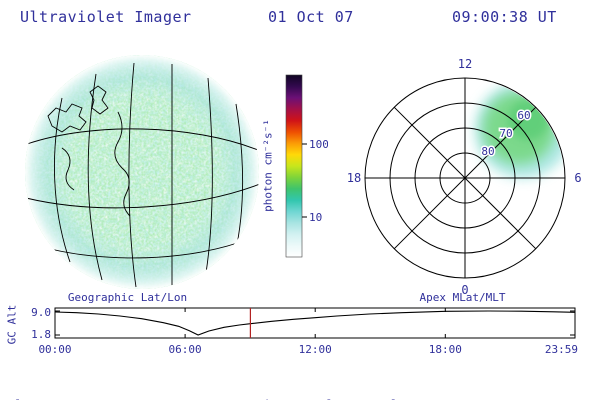  I want to click on axis-box, so click(315, 323).